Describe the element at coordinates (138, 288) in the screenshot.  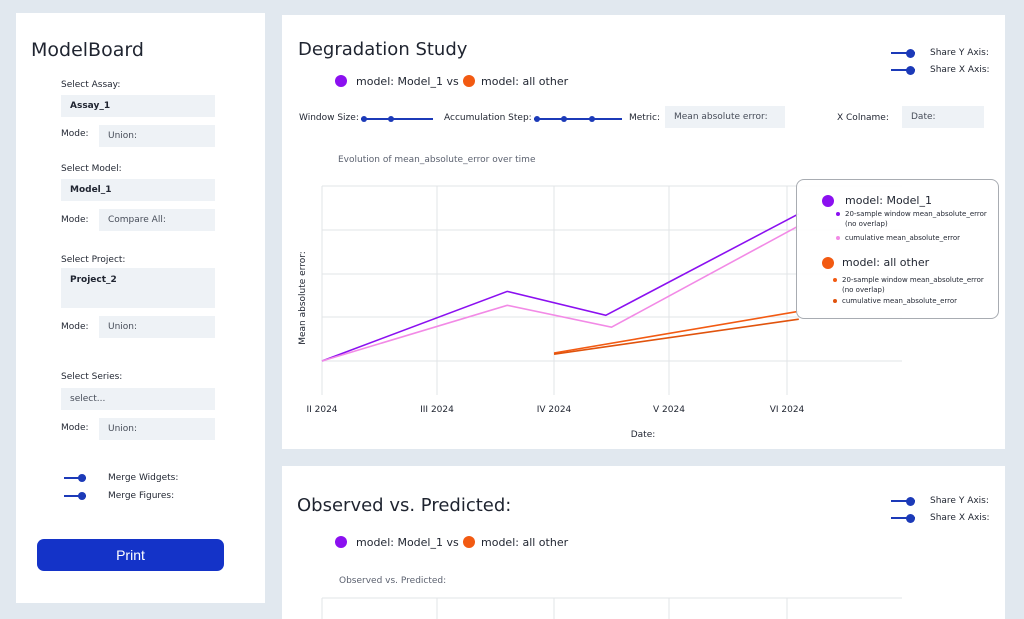
I see `project-select: Project_2` at that location.